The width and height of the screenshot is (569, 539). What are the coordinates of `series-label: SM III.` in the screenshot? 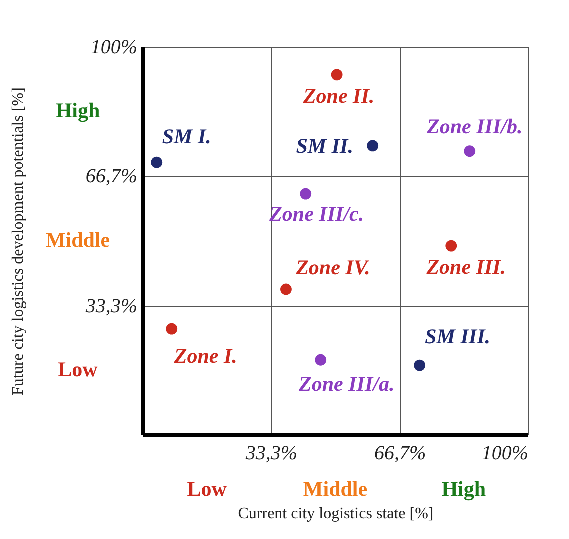 It's located at (458, 336).